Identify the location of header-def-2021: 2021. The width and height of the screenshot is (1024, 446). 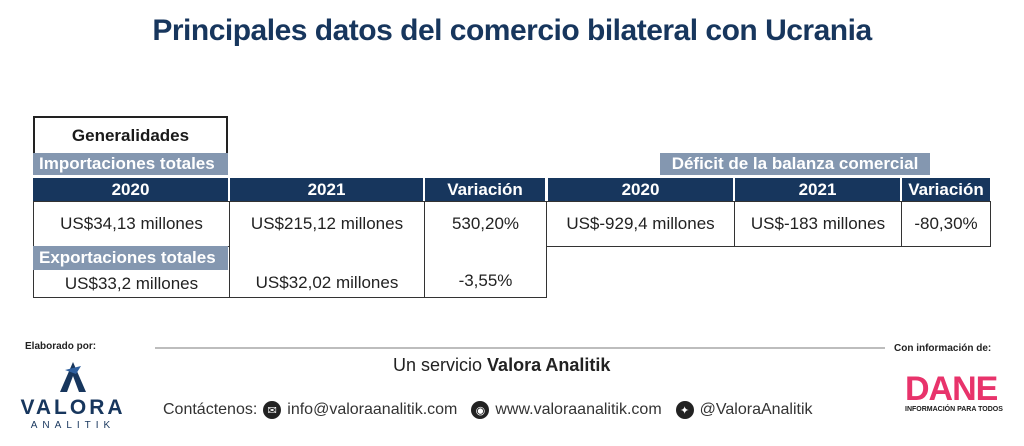
(817, 189).